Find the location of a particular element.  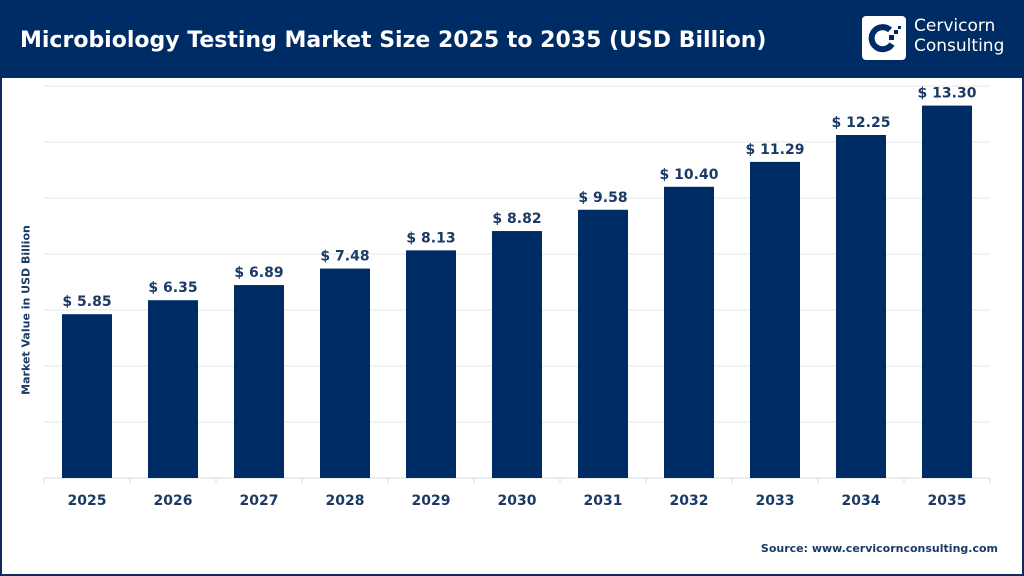

company-logo: Cervicorn Consulting is located at coordinates (934, 39).